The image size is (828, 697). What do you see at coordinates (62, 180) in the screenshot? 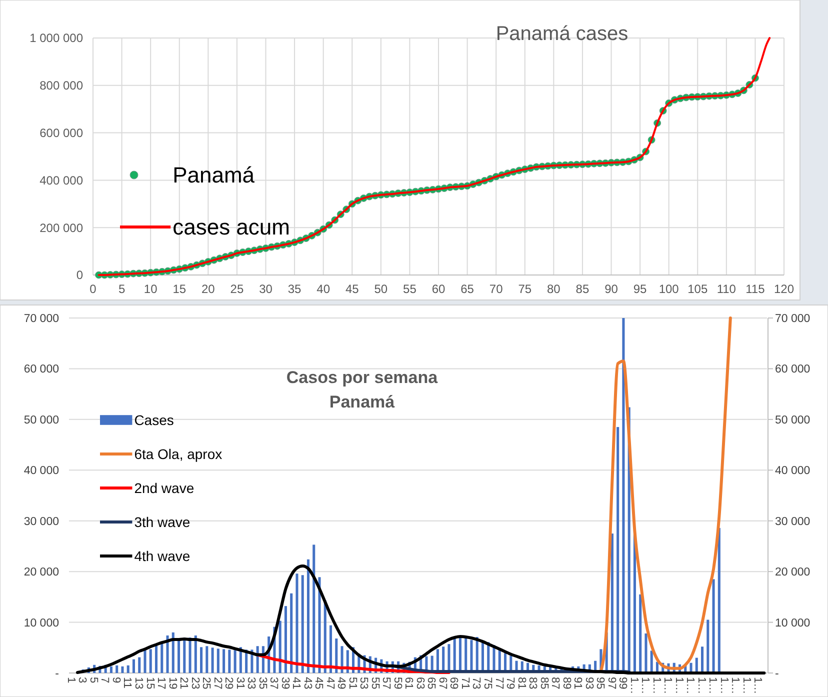
I see `y-tick-label: 400 000` at bounding box center [62, 180].